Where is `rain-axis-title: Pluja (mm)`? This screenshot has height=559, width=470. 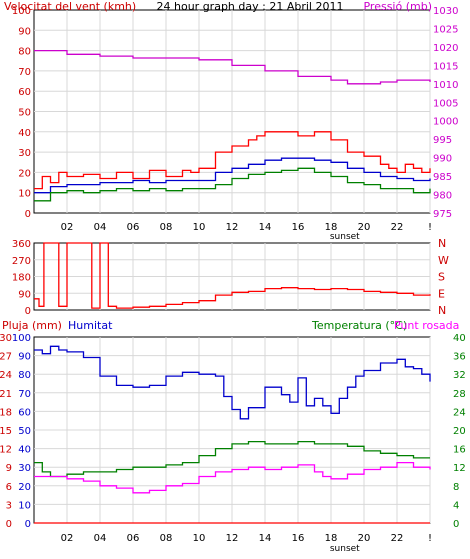 rain-axis-title: Pluja (mm) is located at coordinates (32, 325).